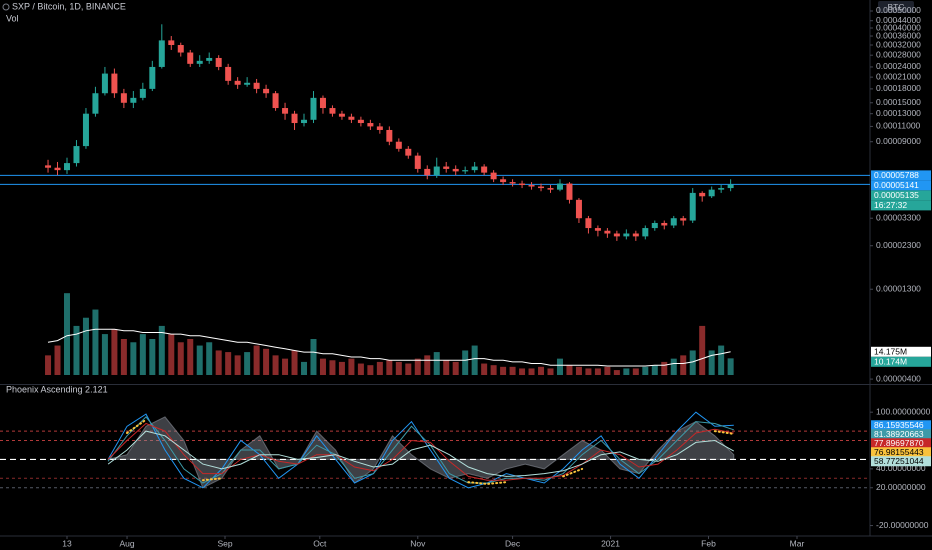  I want to click on level-label: 0.00005788, so click(896, 175).